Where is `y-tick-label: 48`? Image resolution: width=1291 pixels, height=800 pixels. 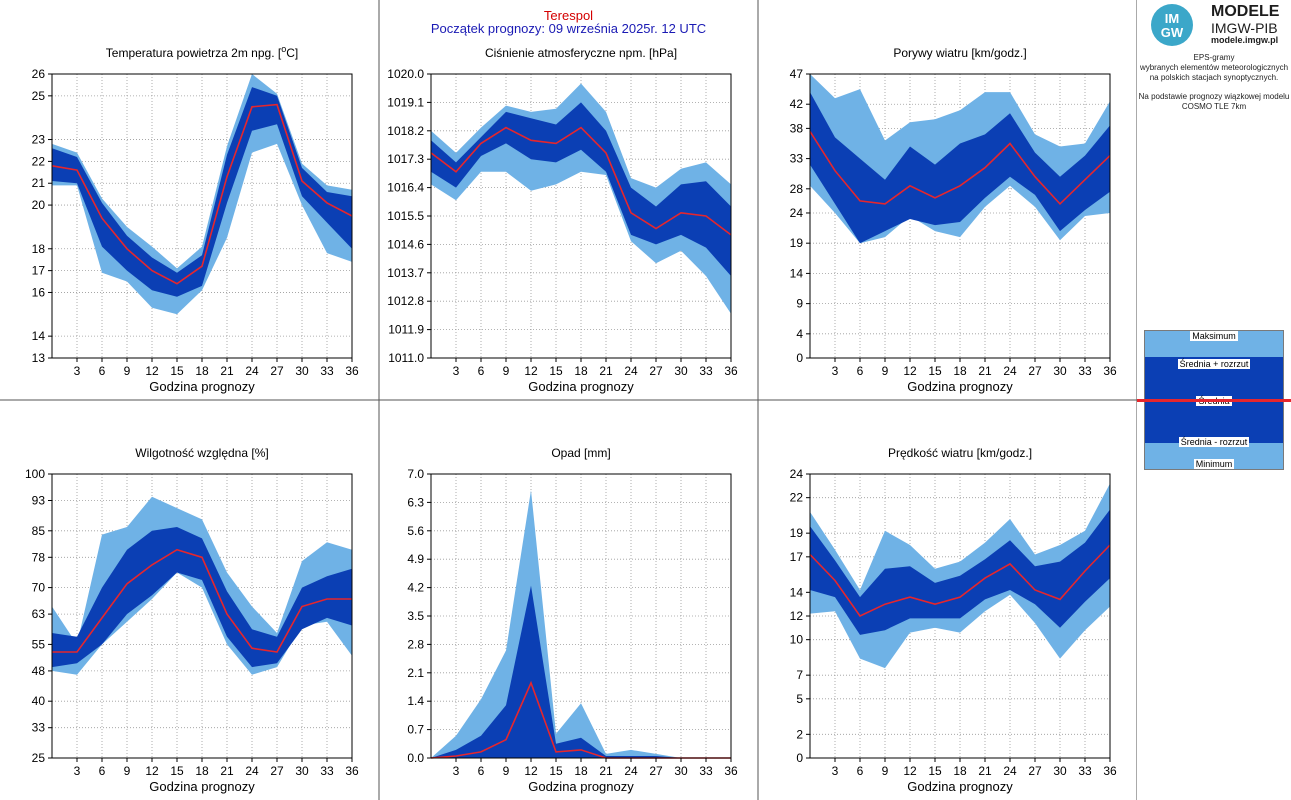 y-tick-label: 48 is located at coordinates (39, 671).